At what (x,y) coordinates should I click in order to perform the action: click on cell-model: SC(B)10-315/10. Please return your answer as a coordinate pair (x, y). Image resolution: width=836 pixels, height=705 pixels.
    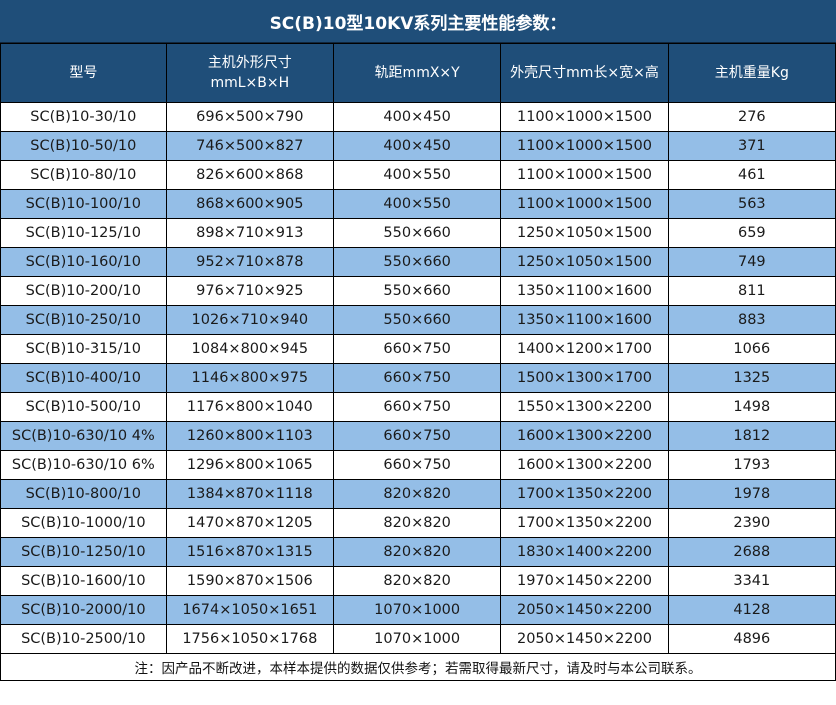
    Looking at the image, I should click on (83, 349).